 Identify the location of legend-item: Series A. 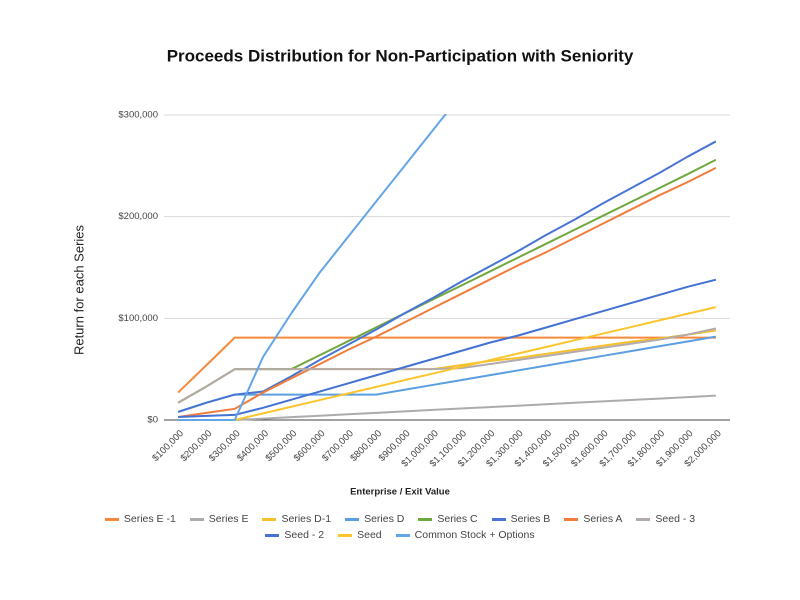
(593, 519).